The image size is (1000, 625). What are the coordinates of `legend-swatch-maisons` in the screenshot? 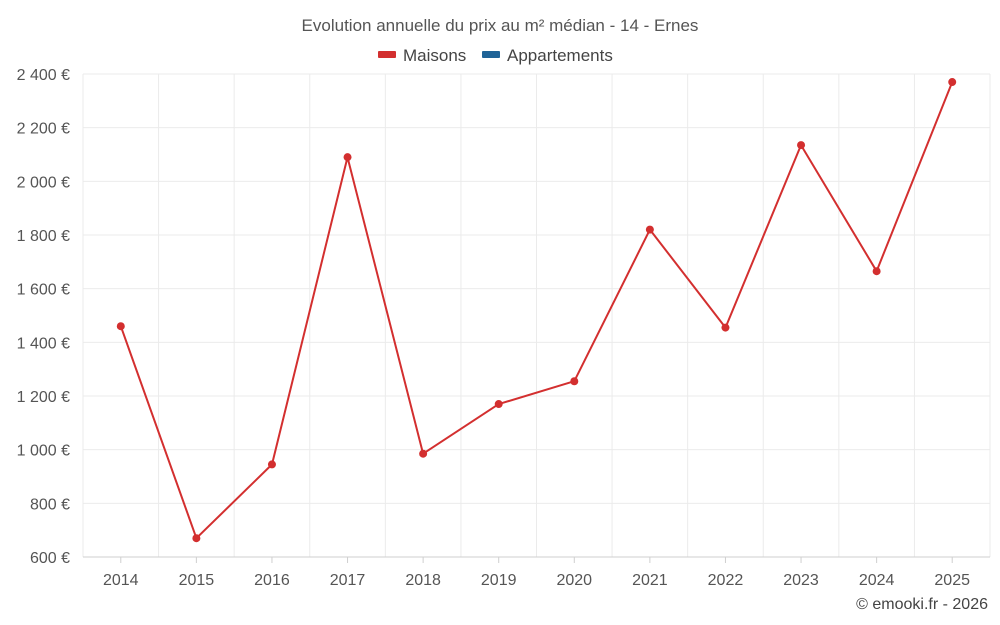 It's located at (387, 54).